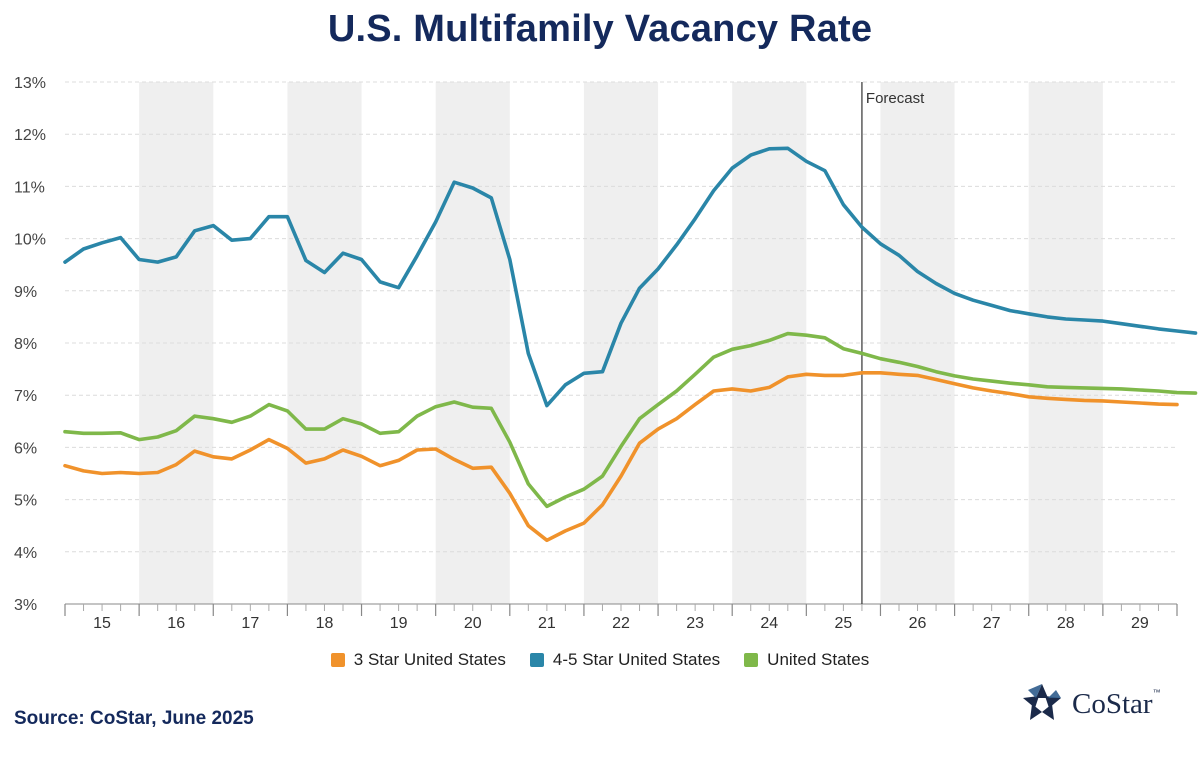  Describe the element at coordinates (751, 660) in the screenshot. I see `legend-swatch-united-states` at that location.